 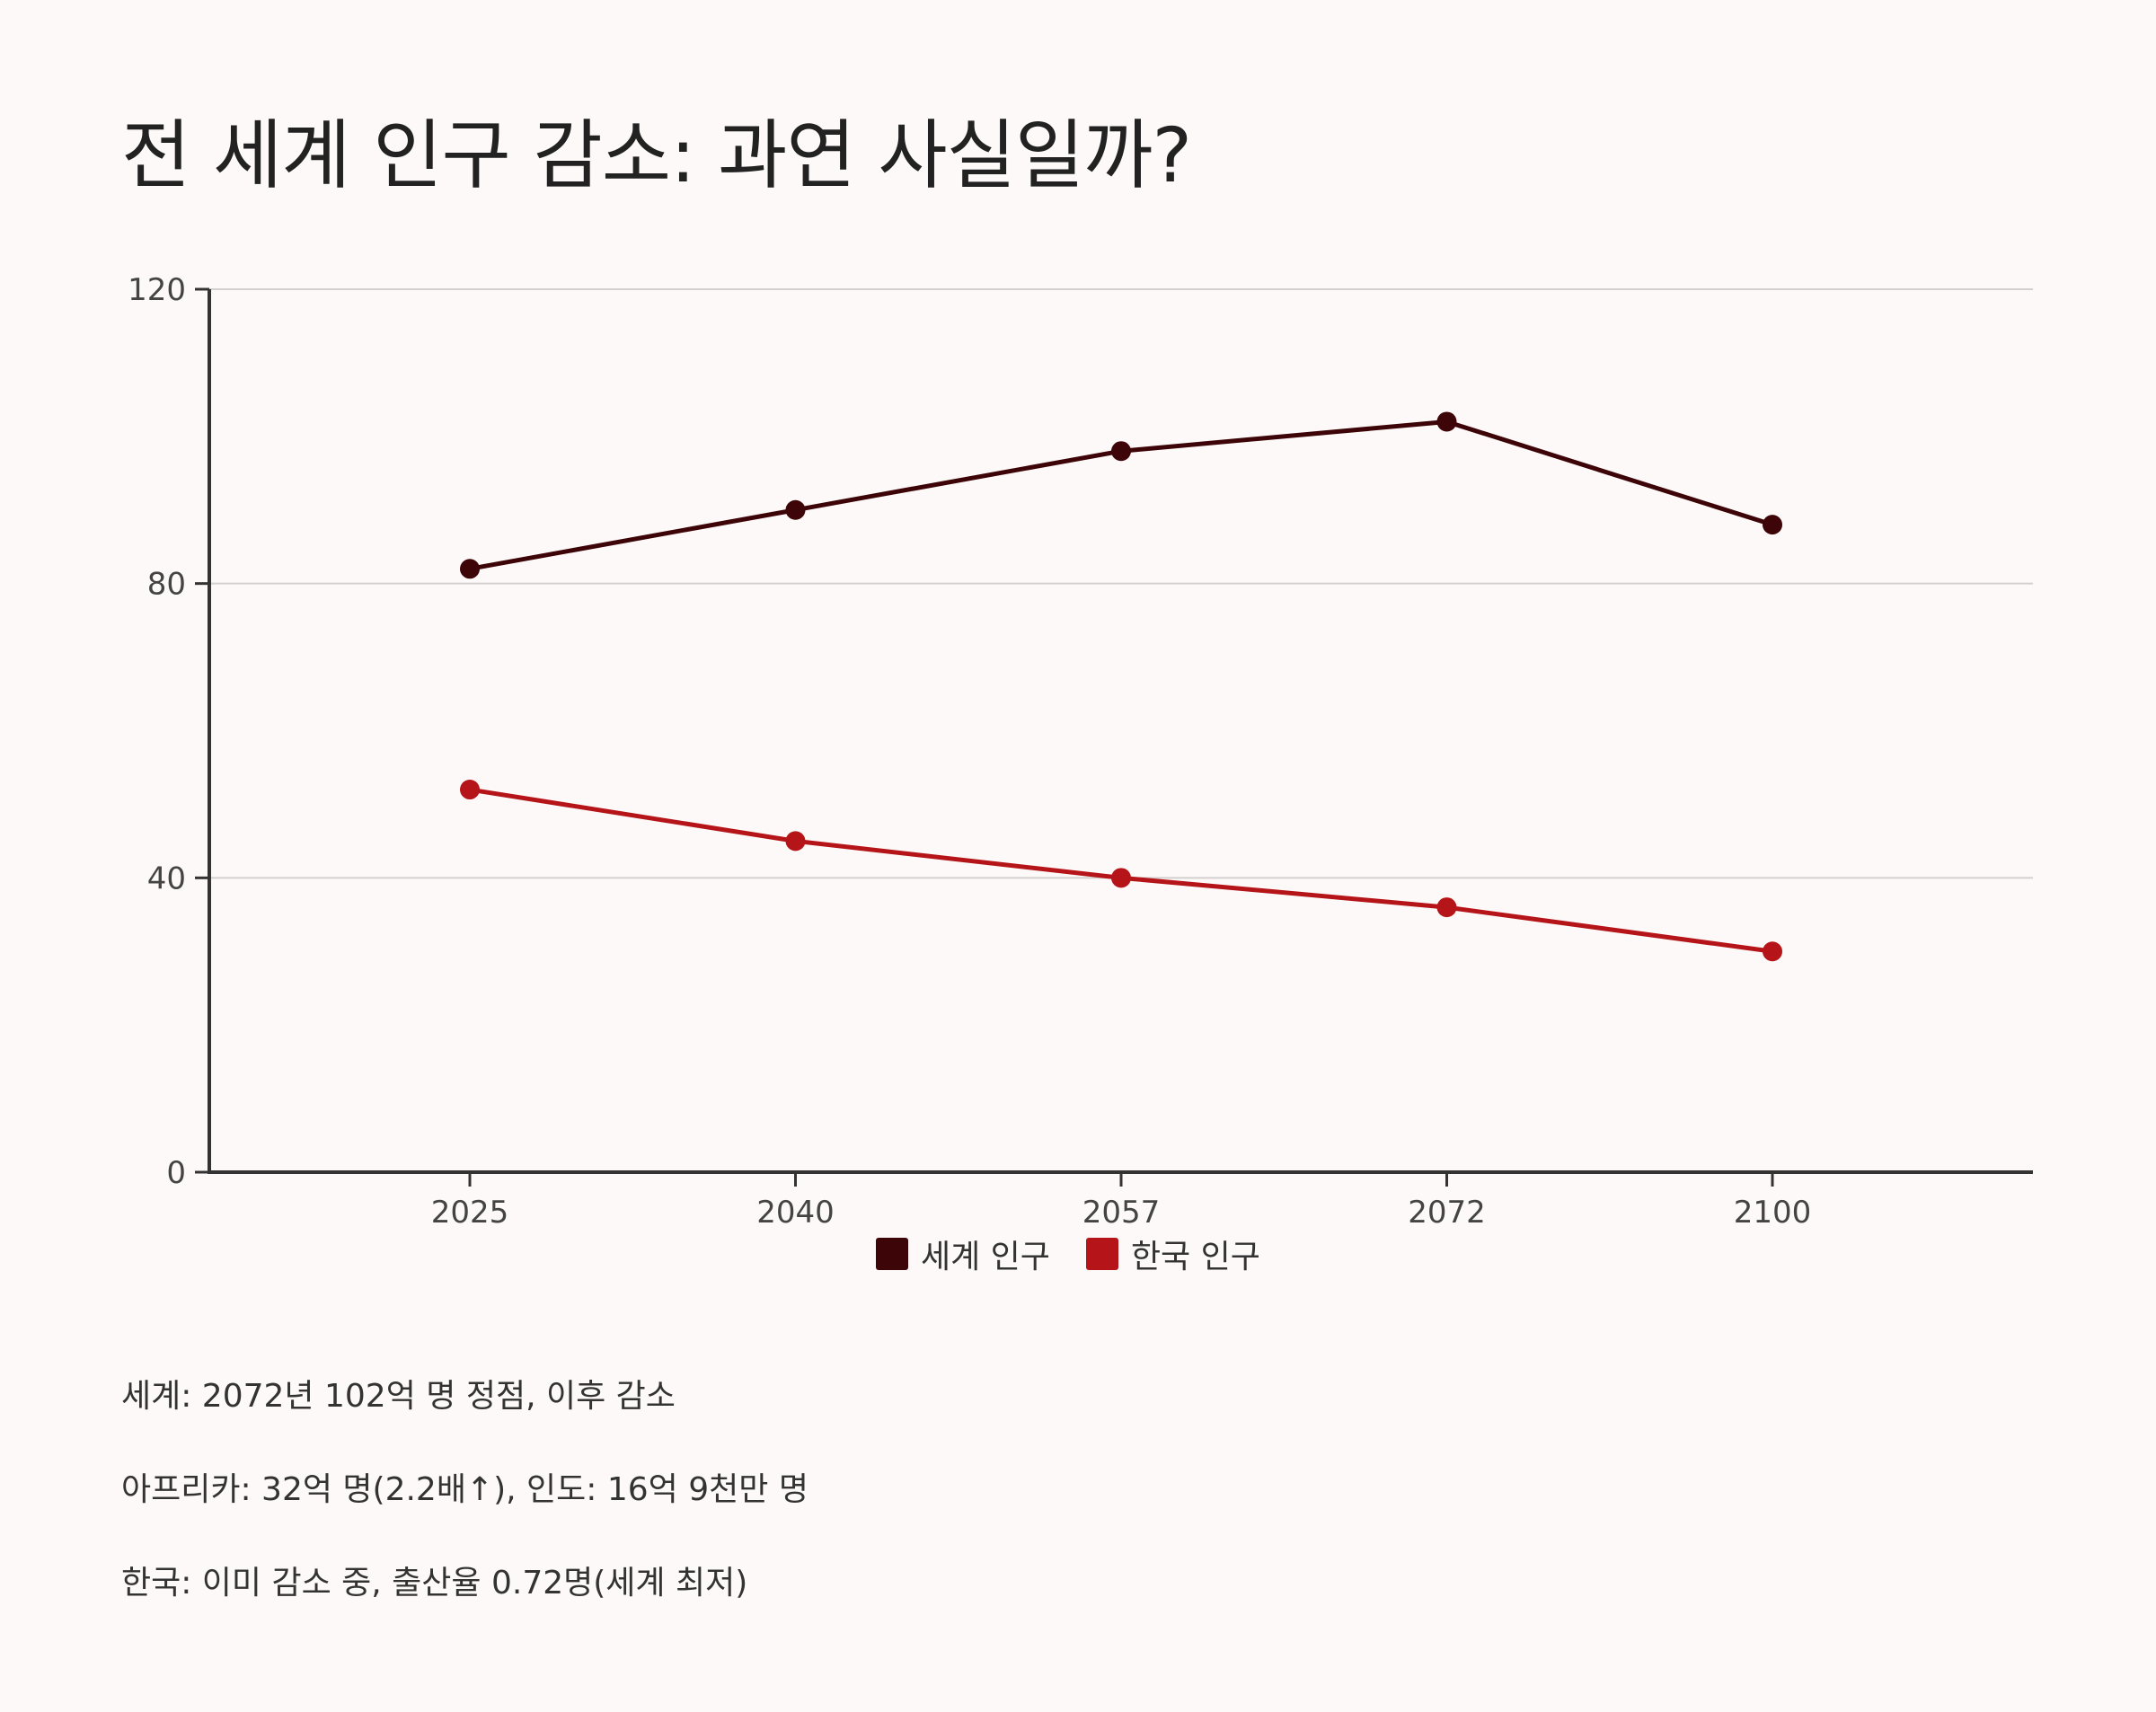 I want to click on data-point-korea-2072, so click(x=1447, y=907).